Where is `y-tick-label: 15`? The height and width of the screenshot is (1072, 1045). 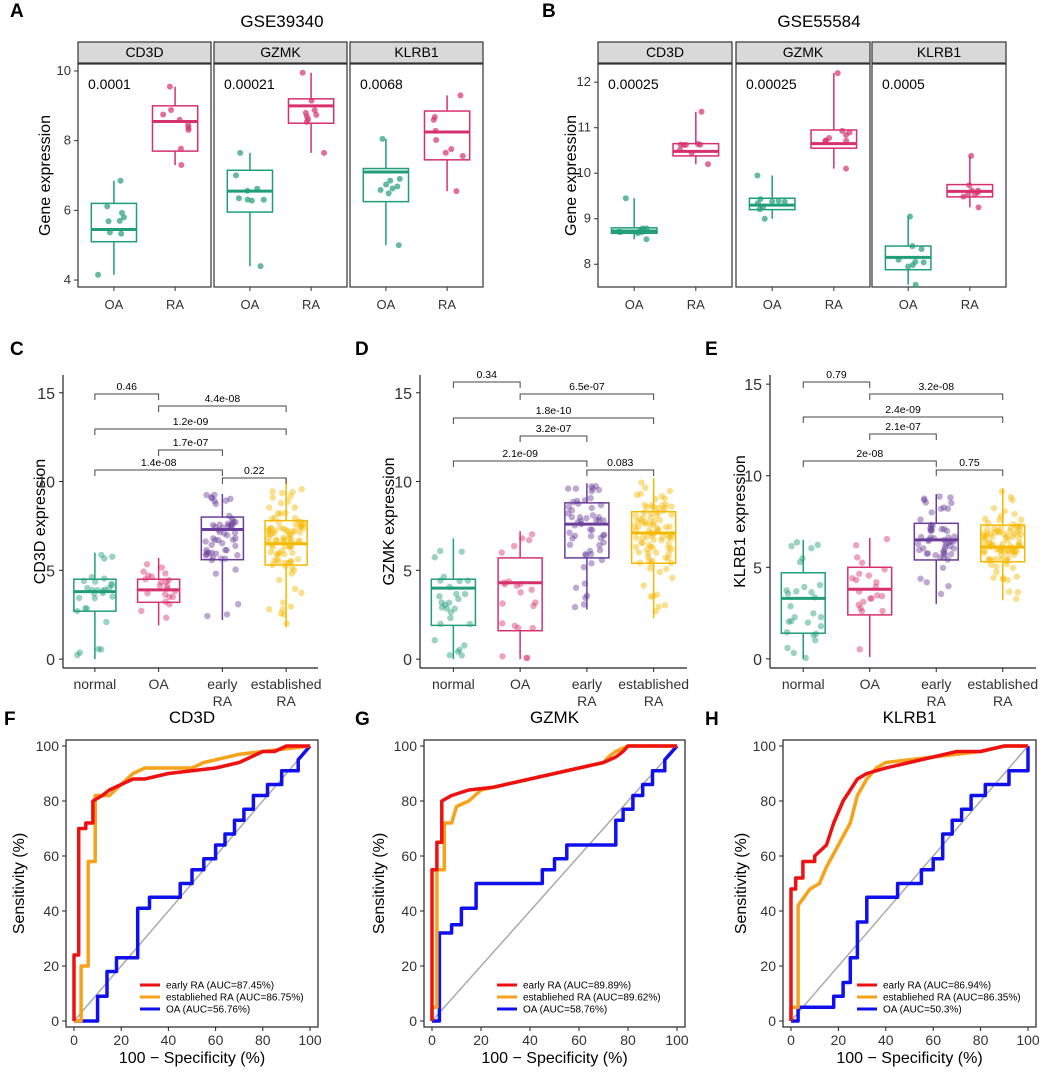 y-tick-label: 15 is located at coordinates (403, 394).